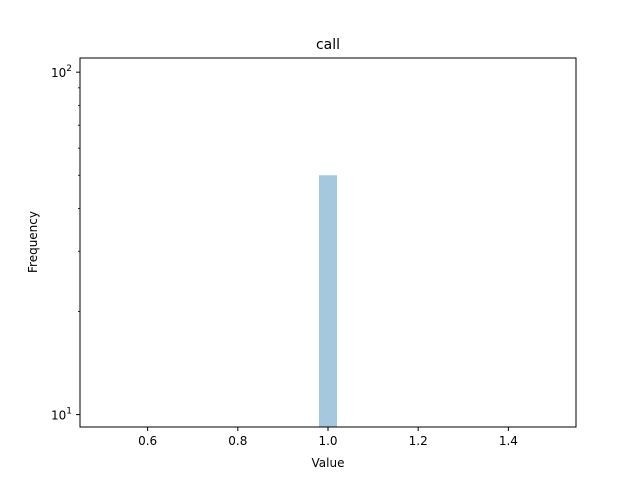  What do you see at coordinates (508, 441) in the screenshot?
I see `x-tick-label: 1.4` at bounding box center [508, 441].